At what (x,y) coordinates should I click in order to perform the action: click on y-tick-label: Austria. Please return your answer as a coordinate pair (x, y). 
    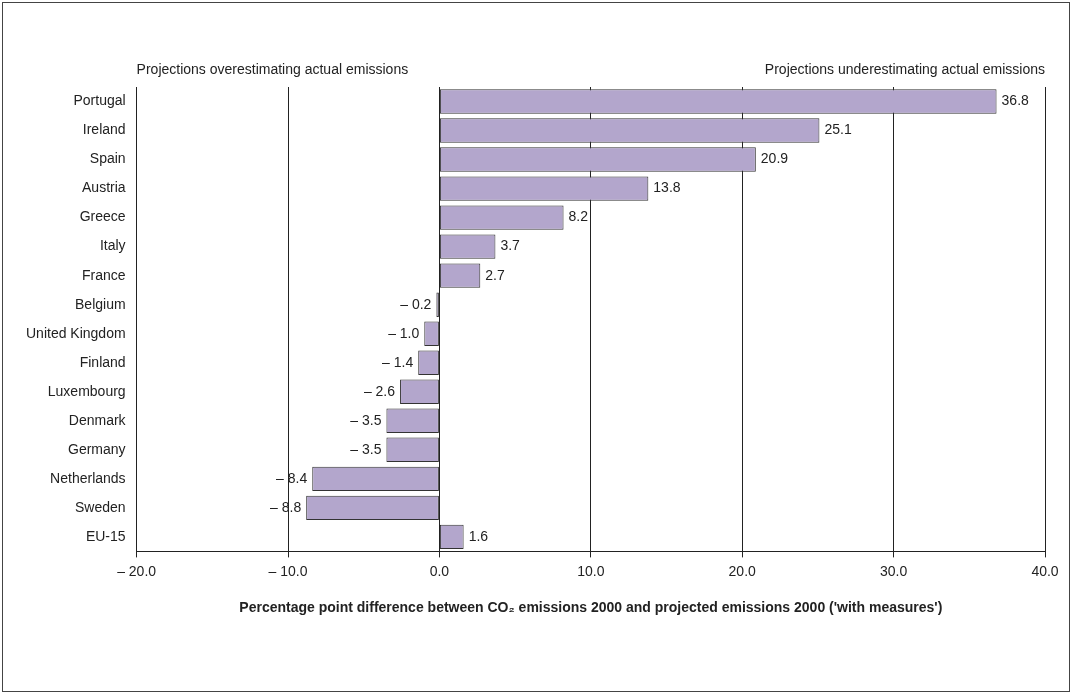
    Looking at the image, I should click on (104, 187).